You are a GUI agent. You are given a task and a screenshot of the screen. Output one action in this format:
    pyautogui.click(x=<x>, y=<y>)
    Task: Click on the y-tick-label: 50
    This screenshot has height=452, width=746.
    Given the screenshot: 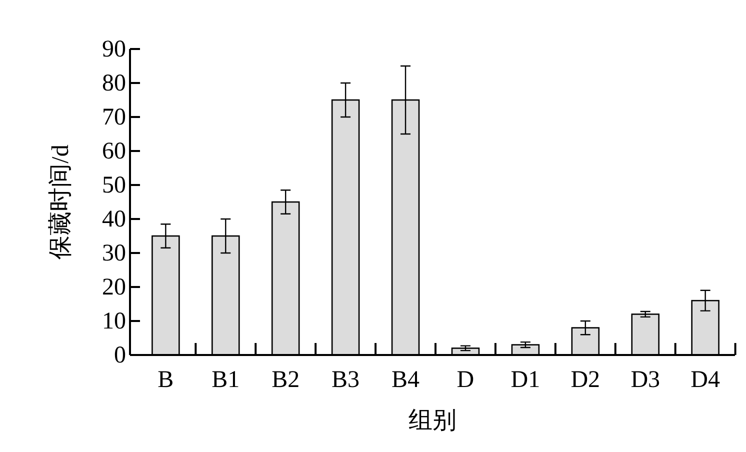 What is the action you would take?
    pyautogui.click(x=114, y=185)
    